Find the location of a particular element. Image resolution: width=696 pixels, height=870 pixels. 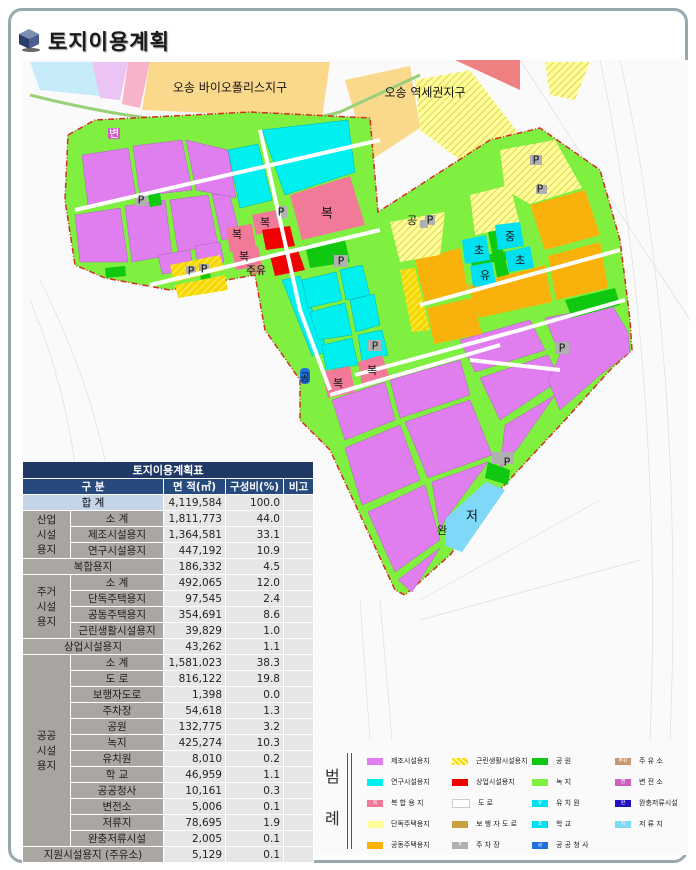

row-label: 도 로 is located at coordinates (117, 678).